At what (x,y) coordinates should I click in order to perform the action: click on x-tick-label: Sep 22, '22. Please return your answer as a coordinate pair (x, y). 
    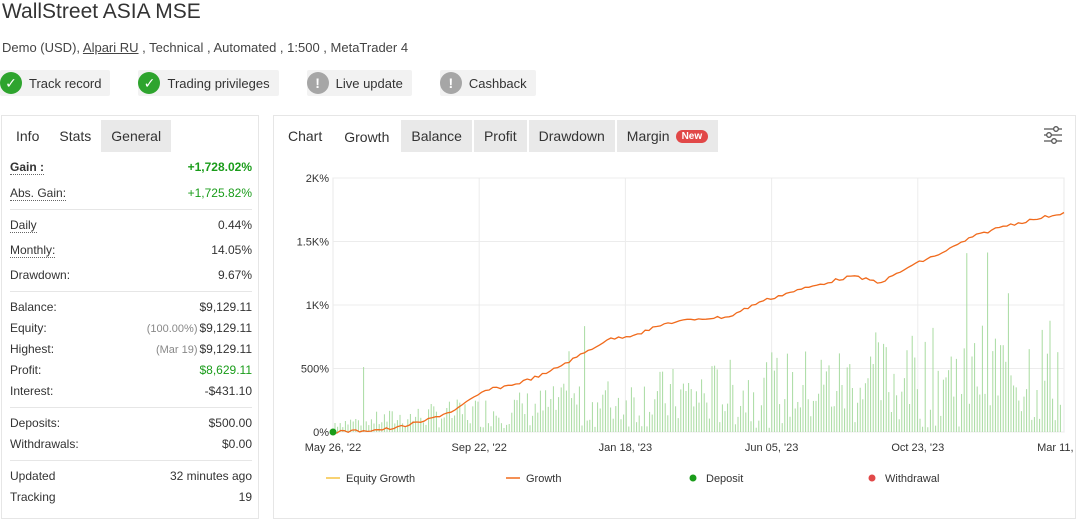
    Looking at the image, I should click on (479, 448).